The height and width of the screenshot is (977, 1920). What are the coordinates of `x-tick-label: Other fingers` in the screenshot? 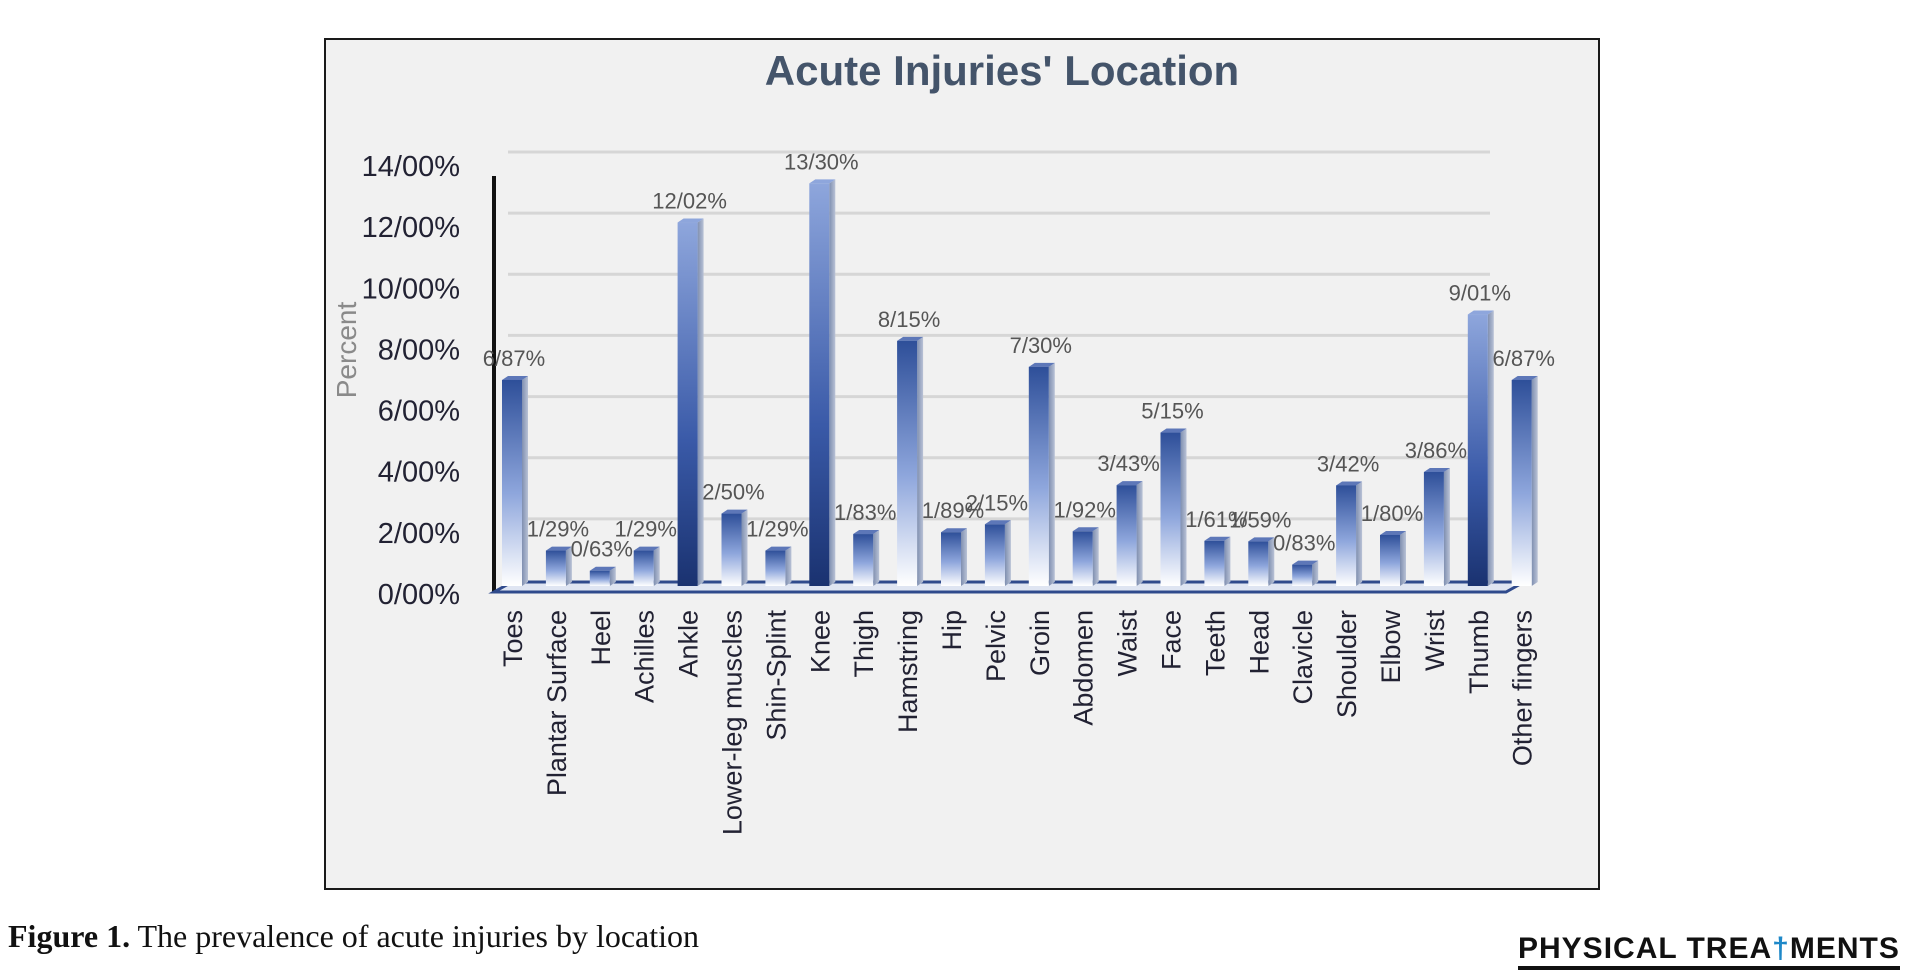 It's located at (1523, 688).